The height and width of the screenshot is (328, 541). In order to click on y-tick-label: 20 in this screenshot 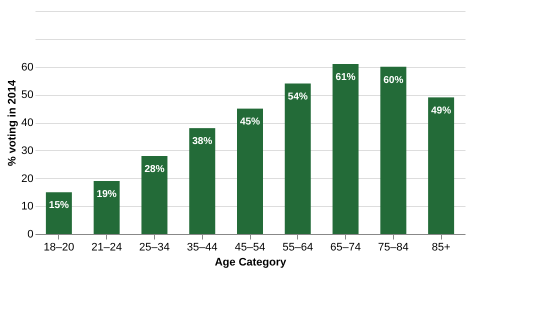, I will do `click(27, 178)`.